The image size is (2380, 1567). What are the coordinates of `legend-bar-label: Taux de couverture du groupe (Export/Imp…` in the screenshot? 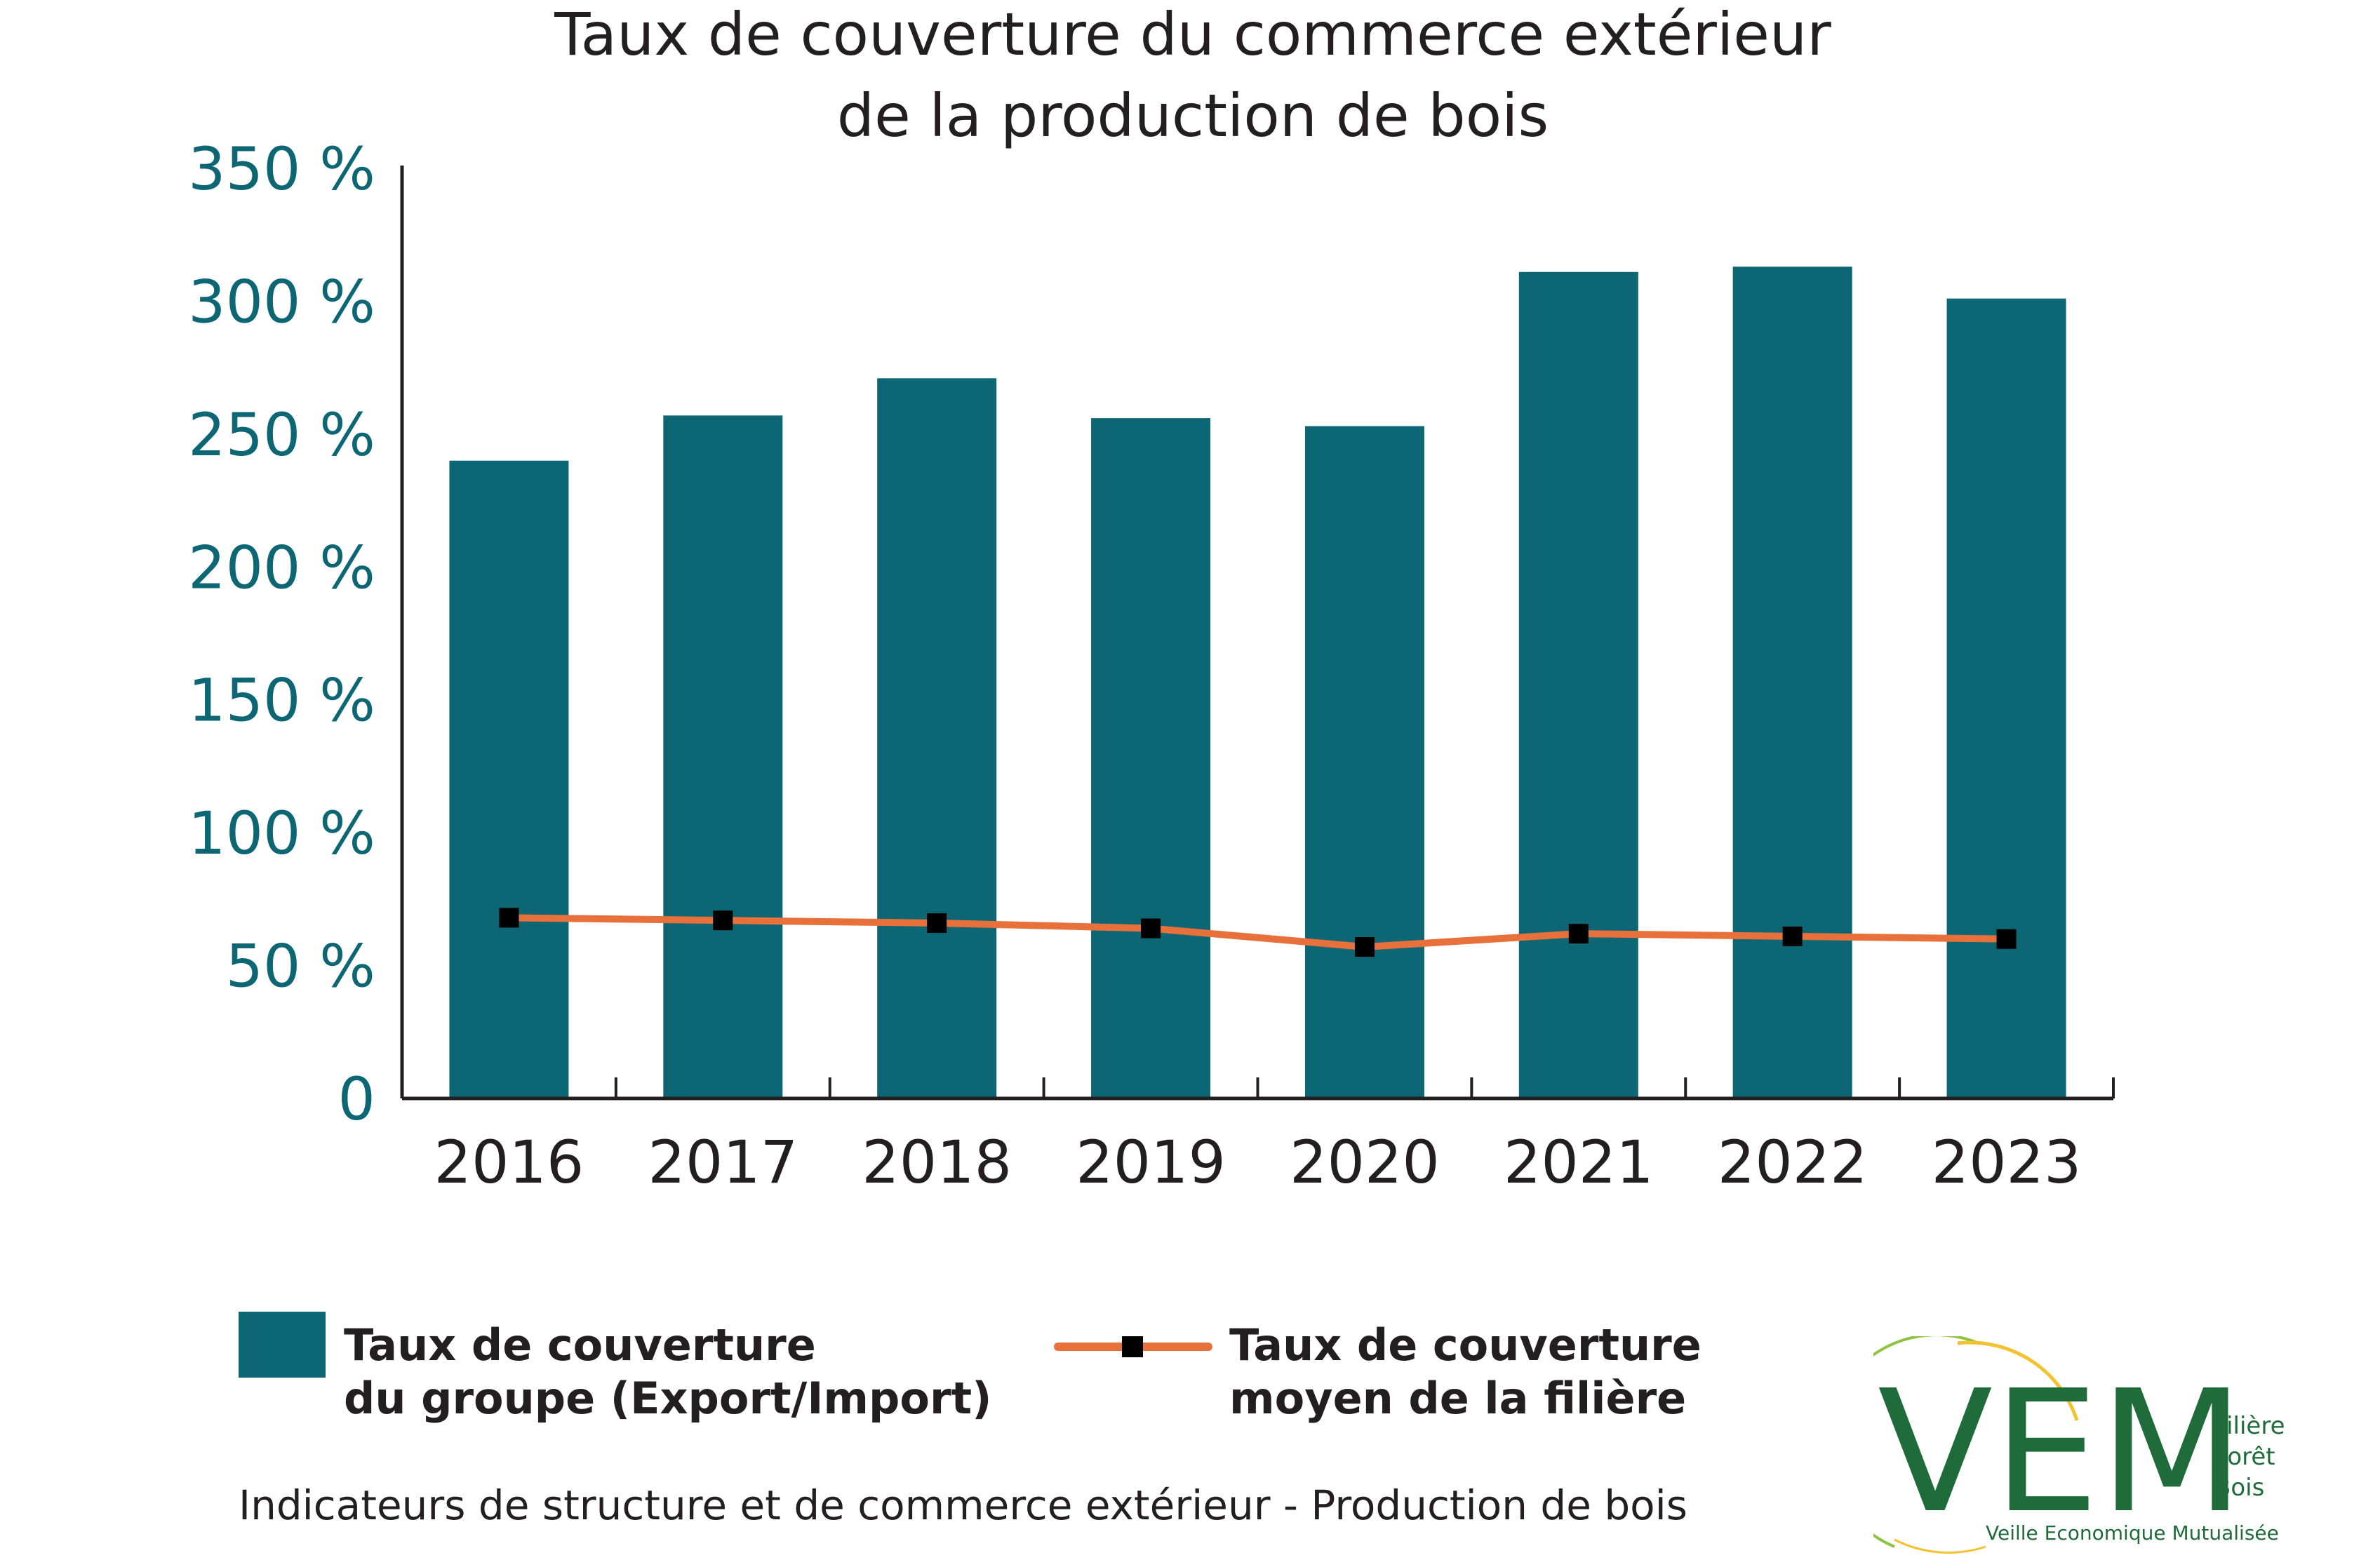 It's located at (668, 1372).